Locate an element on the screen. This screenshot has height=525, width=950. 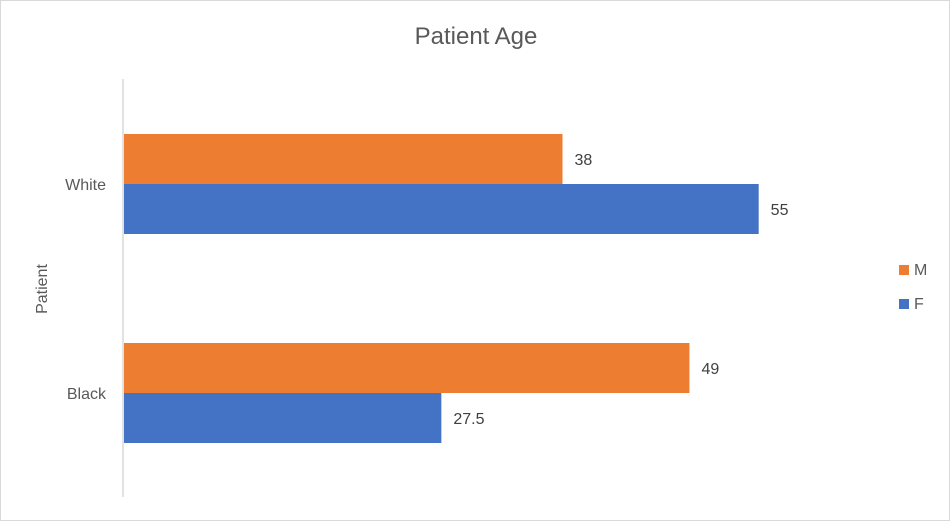
legend-swatch-m is located at coordinates (904, 270).